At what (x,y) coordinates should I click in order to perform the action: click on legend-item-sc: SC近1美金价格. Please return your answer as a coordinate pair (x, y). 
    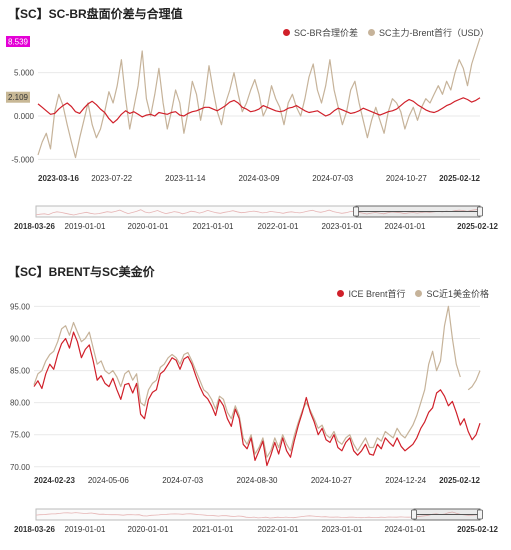
    Looking at the image, I should click on (452, 293).